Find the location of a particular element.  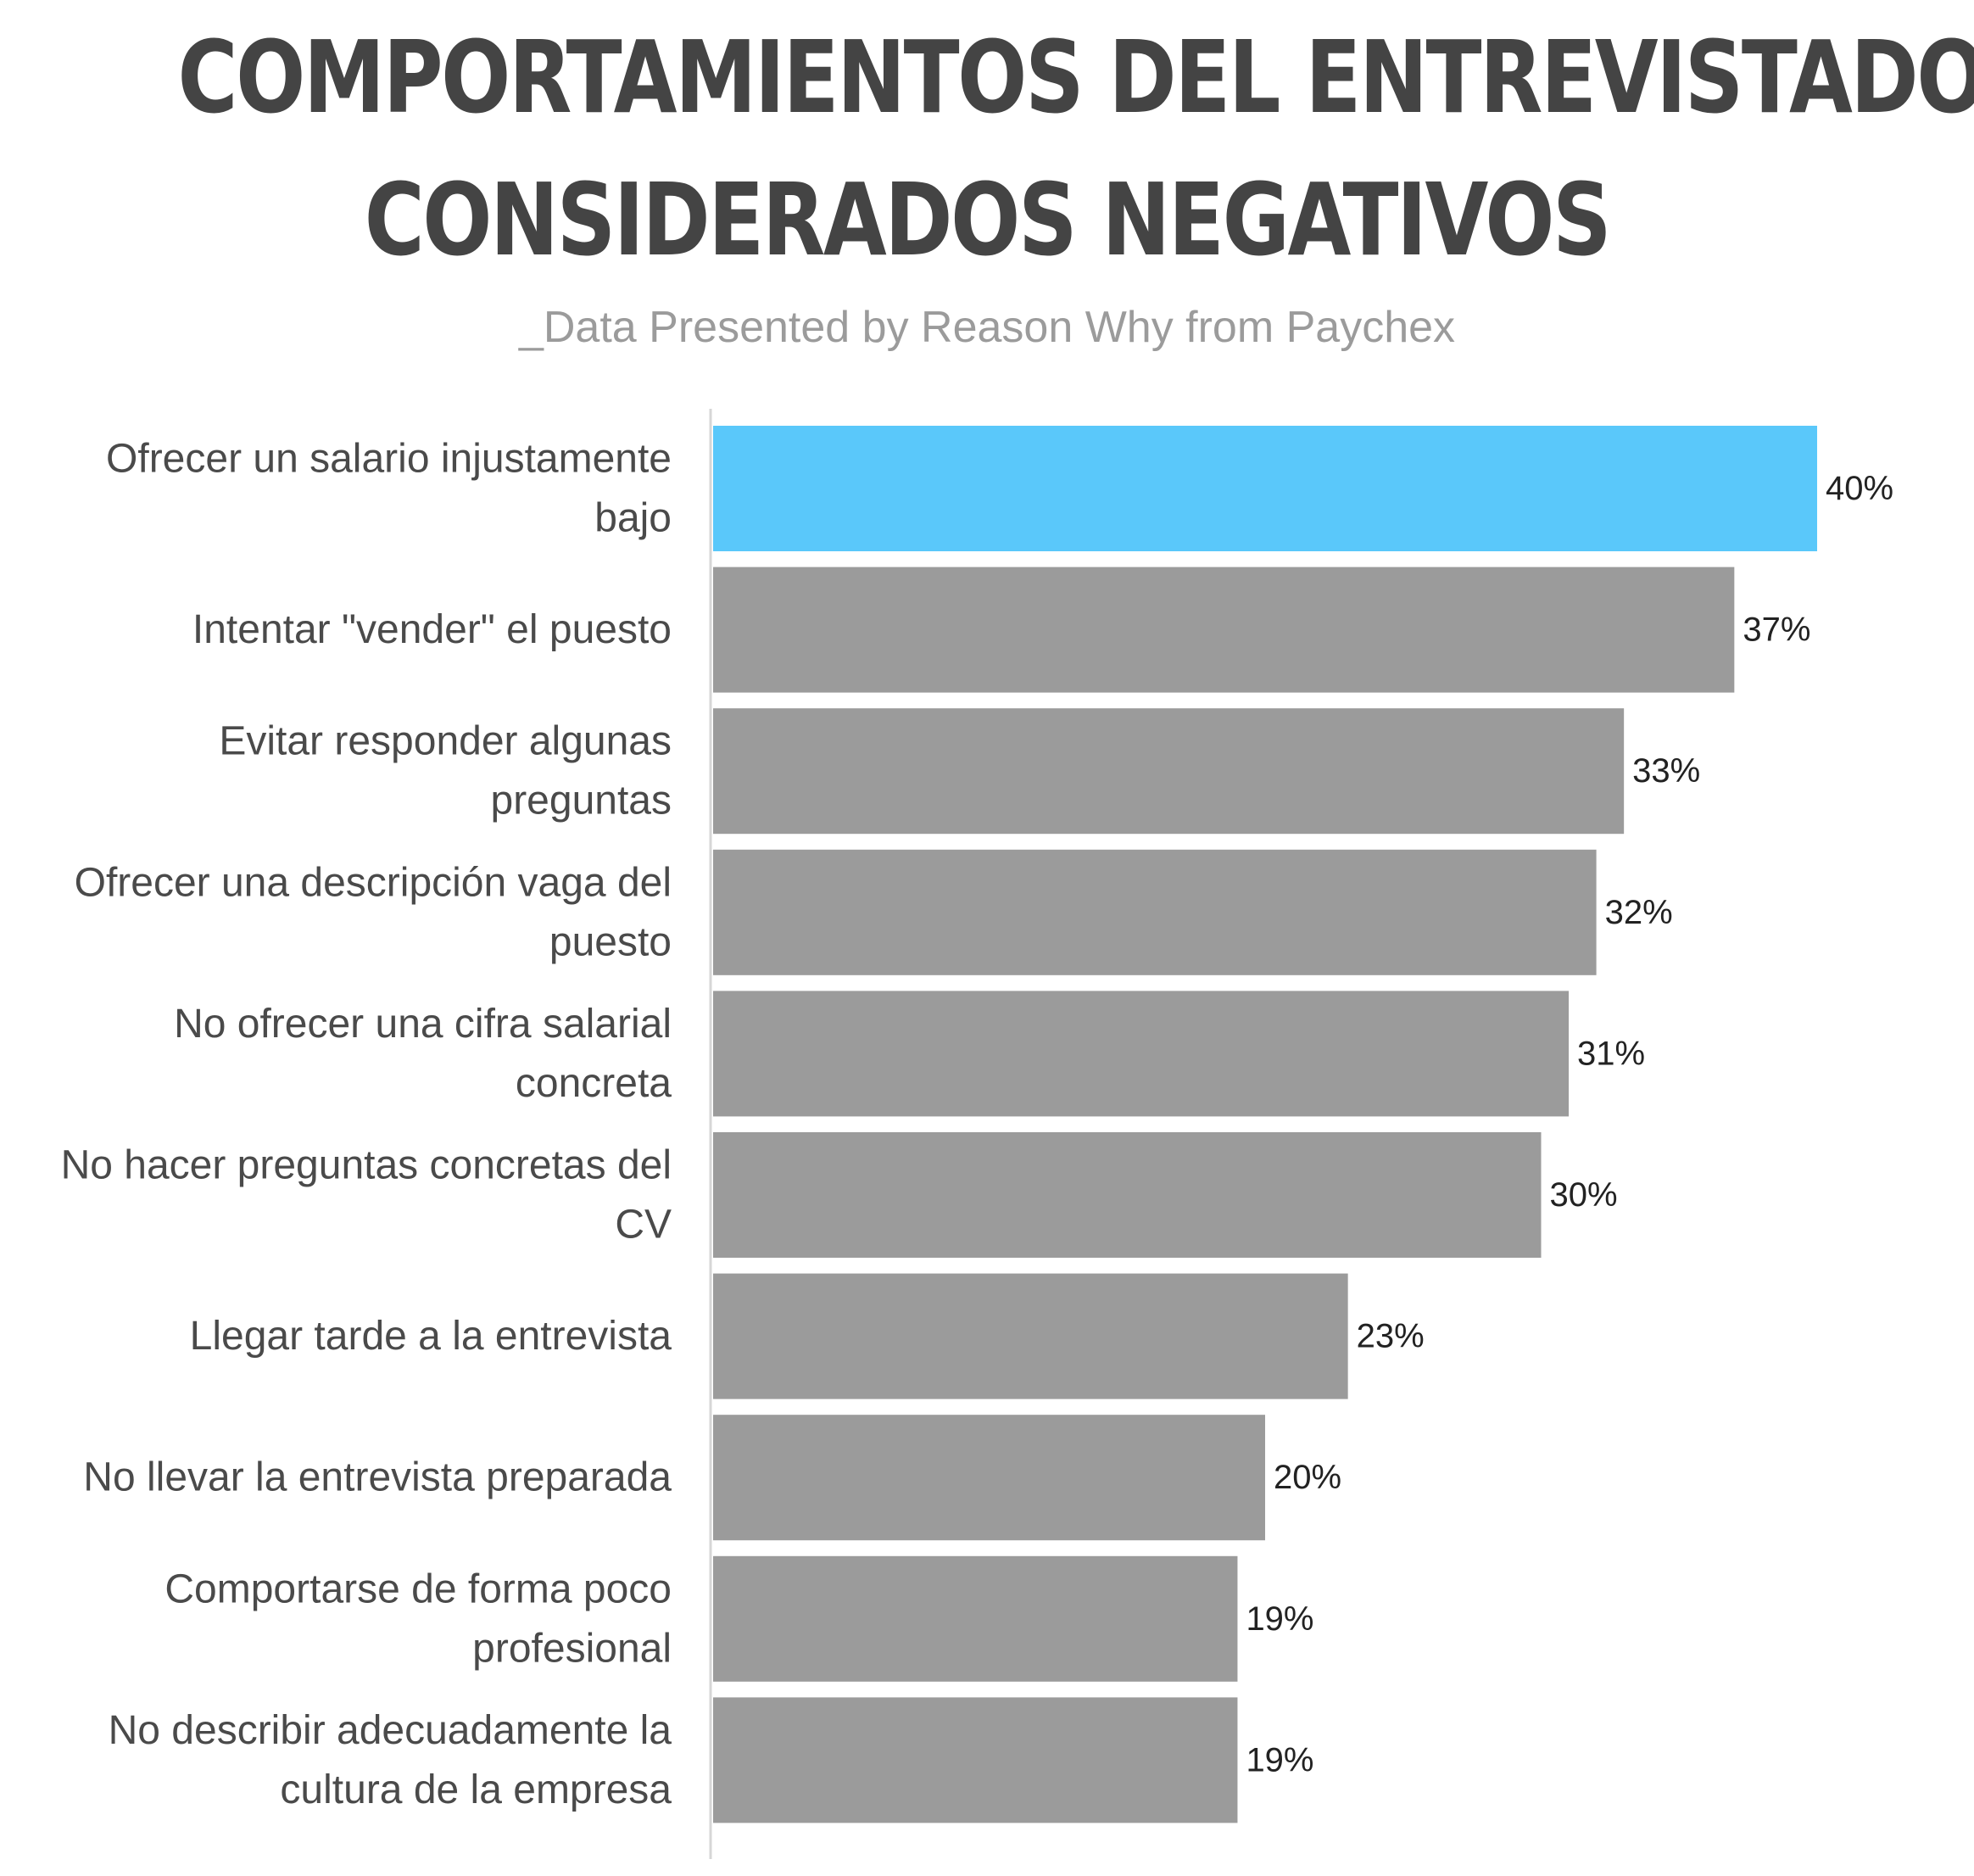

value-label-4: 32% is located at coordinates (1639, 913).